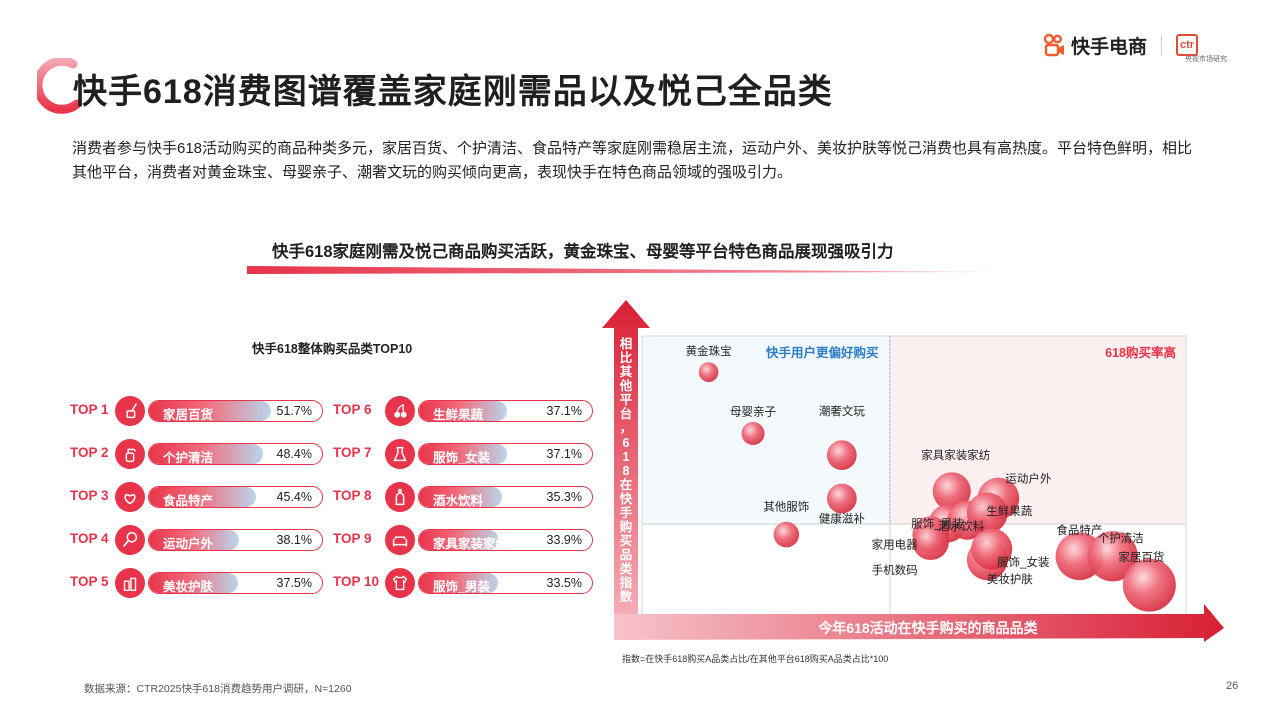 The image size is (1280, 720). What do you see at coordinates (786, 507) in the screenshot?
I see `bubble-label: 其他服饰` at bounding box center [786, 507].